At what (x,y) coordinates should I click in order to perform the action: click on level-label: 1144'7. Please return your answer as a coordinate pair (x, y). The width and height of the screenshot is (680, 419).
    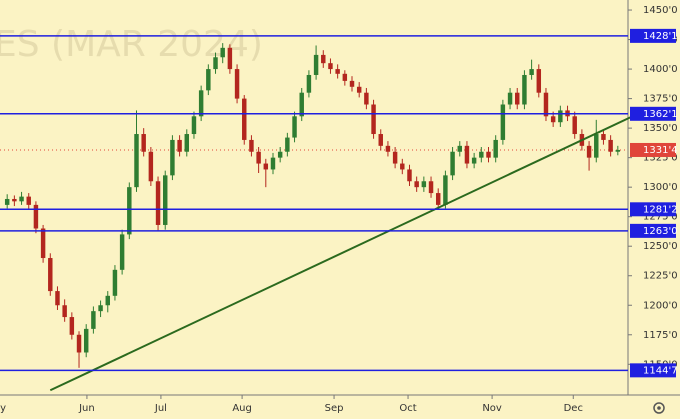
    Looking at the image, I should click on (660, 370).